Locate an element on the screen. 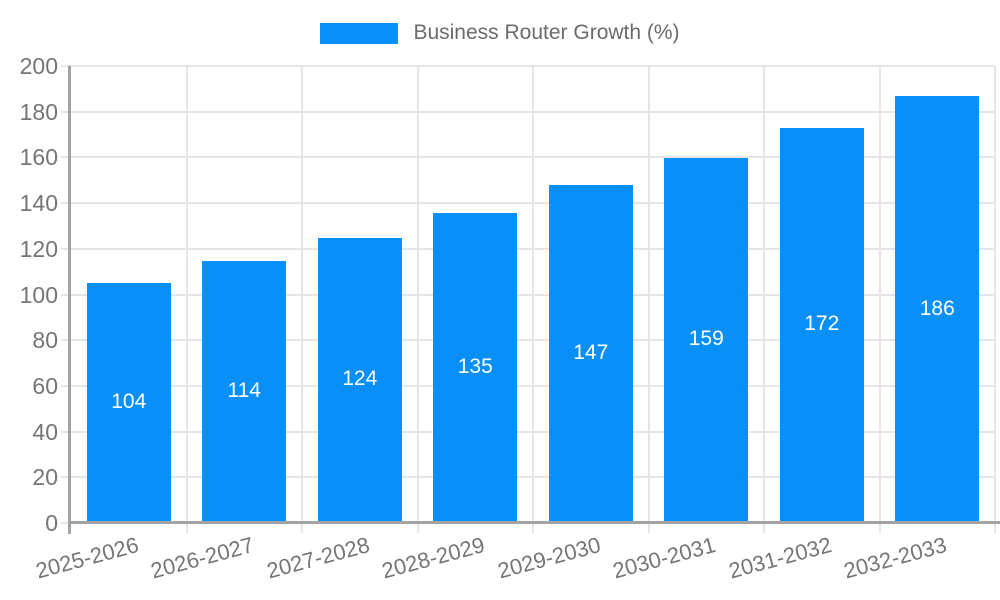 Image resolution: width=1000 pixels, height=600 pixels. y-axis-tick-label: 0 is located at coordinates (51, 523).